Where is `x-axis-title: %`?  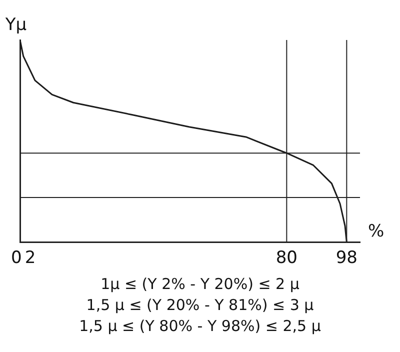 x-axis-title: % is located at coordinates (376, 231).